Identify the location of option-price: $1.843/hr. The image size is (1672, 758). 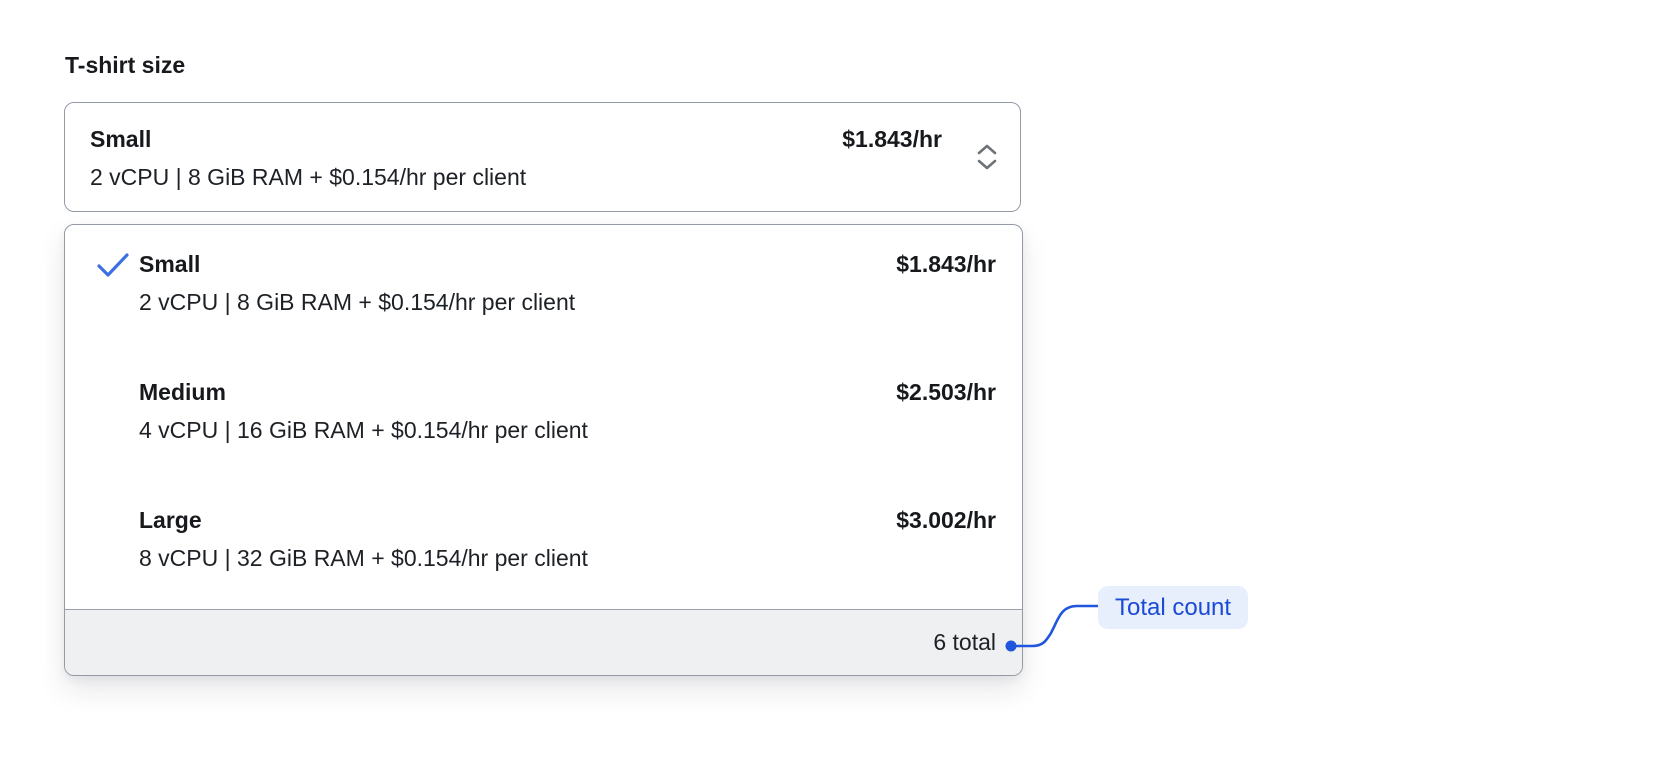
(946, 264).